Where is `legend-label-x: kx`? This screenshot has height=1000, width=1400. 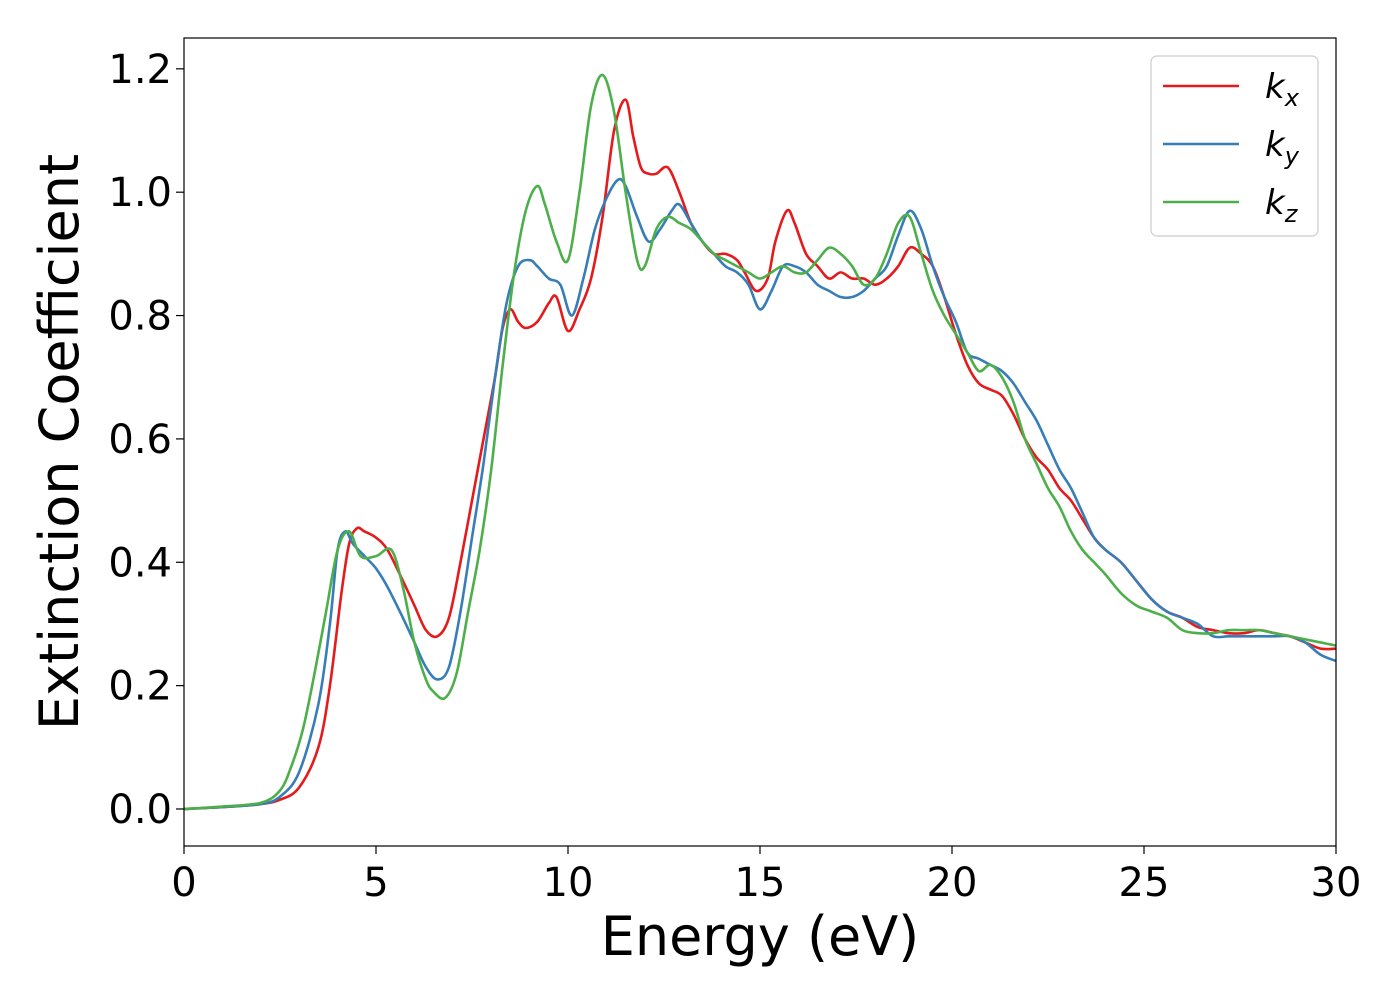
legend-label-x: kx is located at coordinates (1282, 89).